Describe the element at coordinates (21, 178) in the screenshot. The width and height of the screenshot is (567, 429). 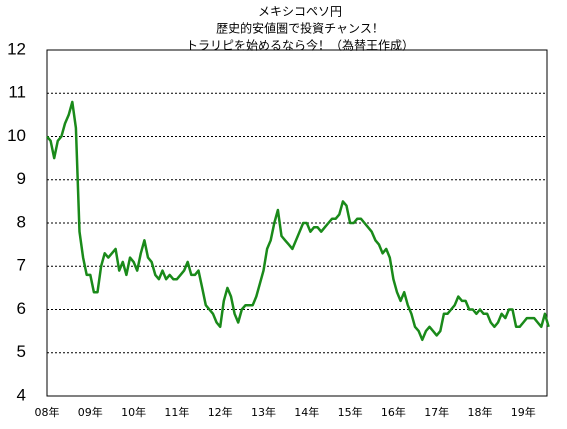
I see `y-tick-label: 9` at that location.